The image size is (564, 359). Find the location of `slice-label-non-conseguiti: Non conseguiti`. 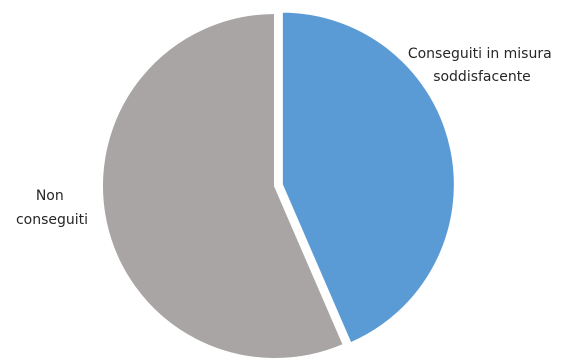

slice-label-non-conseguiti: Non conseguiti is located at coordinates (52, 208).